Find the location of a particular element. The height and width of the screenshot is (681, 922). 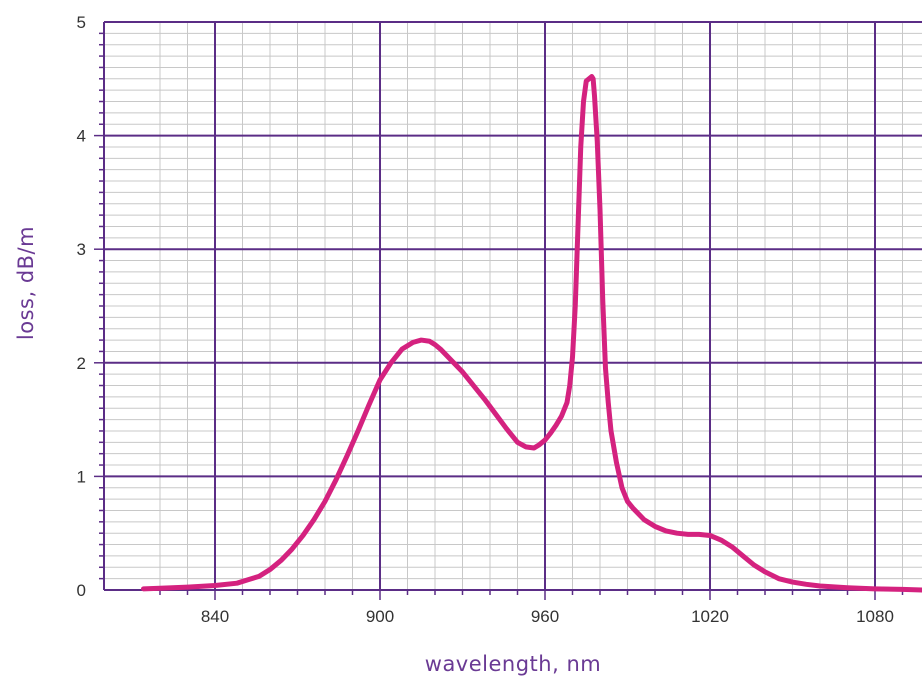

x-axis-label: wavelength, nm is located at coordinates (513, 664).